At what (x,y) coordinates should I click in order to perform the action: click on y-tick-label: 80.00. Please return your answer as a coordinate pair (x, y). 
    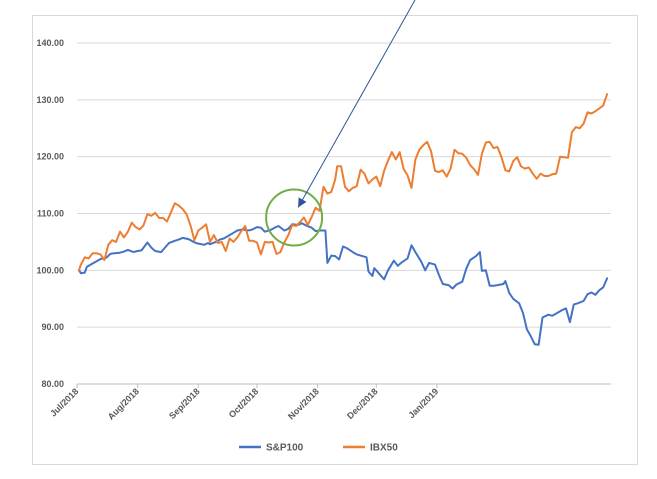
    Looking at the image, I should click on (52, 384).